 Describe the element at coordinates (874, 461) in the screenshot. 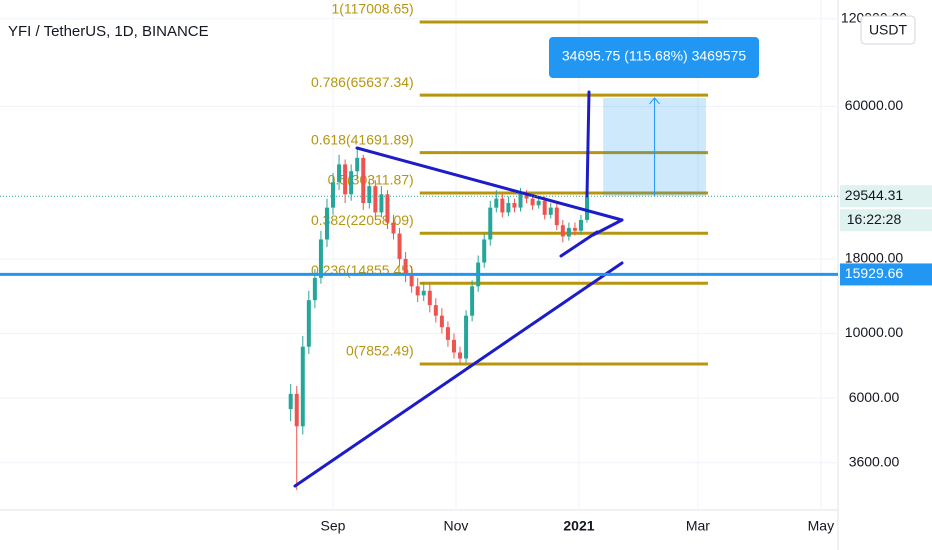

I see `y-tick-label: 3600.00` at that location.